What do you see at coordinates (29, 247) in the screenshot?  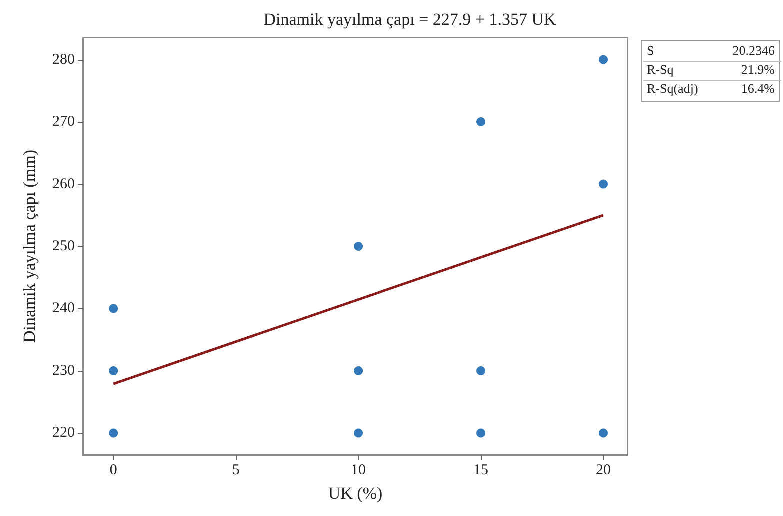 I see `y-axis-title: Dinamik yayılma çapı (mm)` at bounding box center [29, 247].